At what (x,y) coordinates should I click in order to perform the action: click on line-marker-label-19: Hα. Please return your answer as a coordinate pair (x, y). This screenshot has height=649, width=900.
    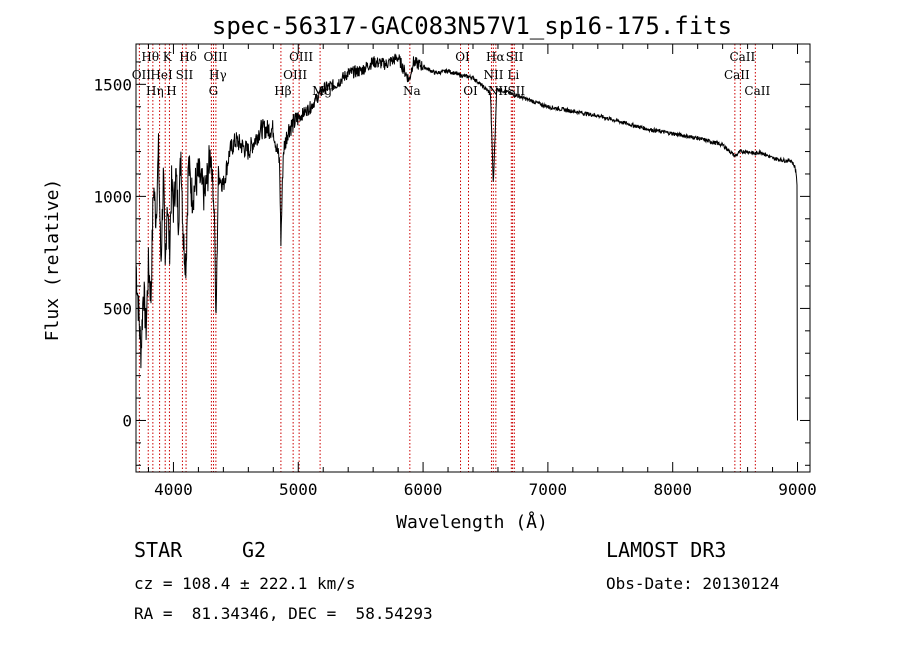
    Looking at the image, I should click on (495, 57).